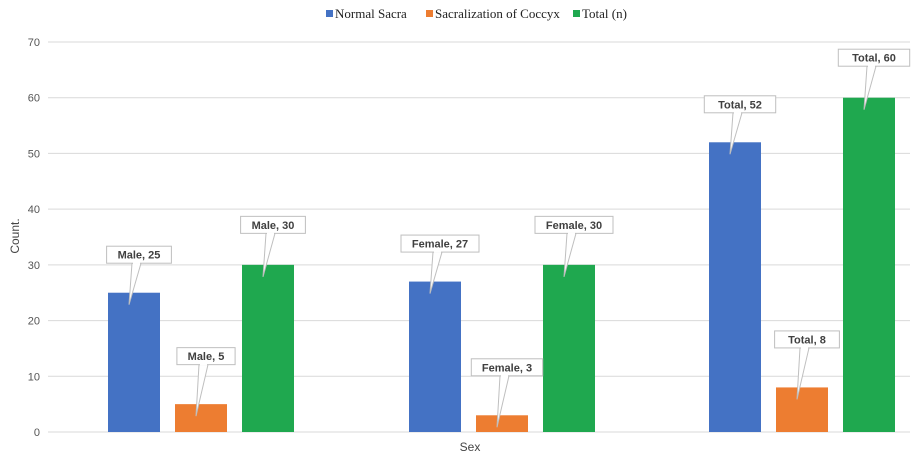 The width and height of the screenshot is (919, 457). What do you see at coordinates (206, 357) in the screenshot?
I see `data-label-text: Male, 5` at bounding box center [206, 357].